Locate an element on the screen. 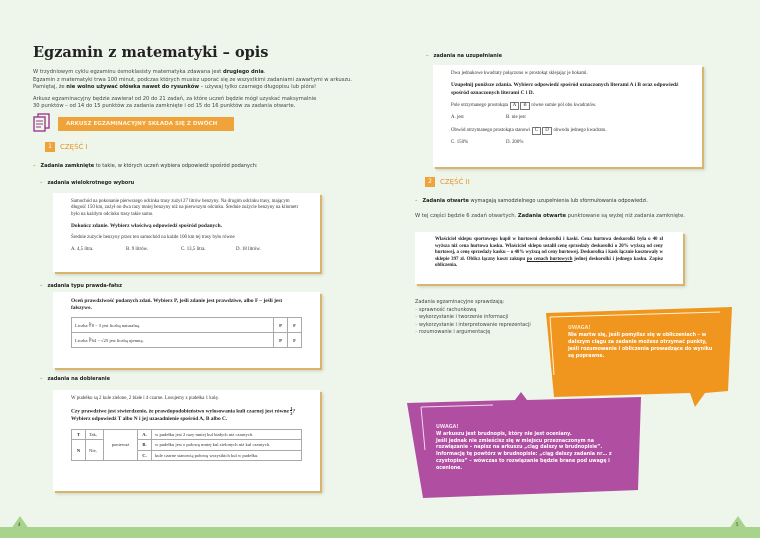 This screenshot has width=760, height=538. fill-label: – zadania na uzupełnianie is located at coordinates (464, 56).